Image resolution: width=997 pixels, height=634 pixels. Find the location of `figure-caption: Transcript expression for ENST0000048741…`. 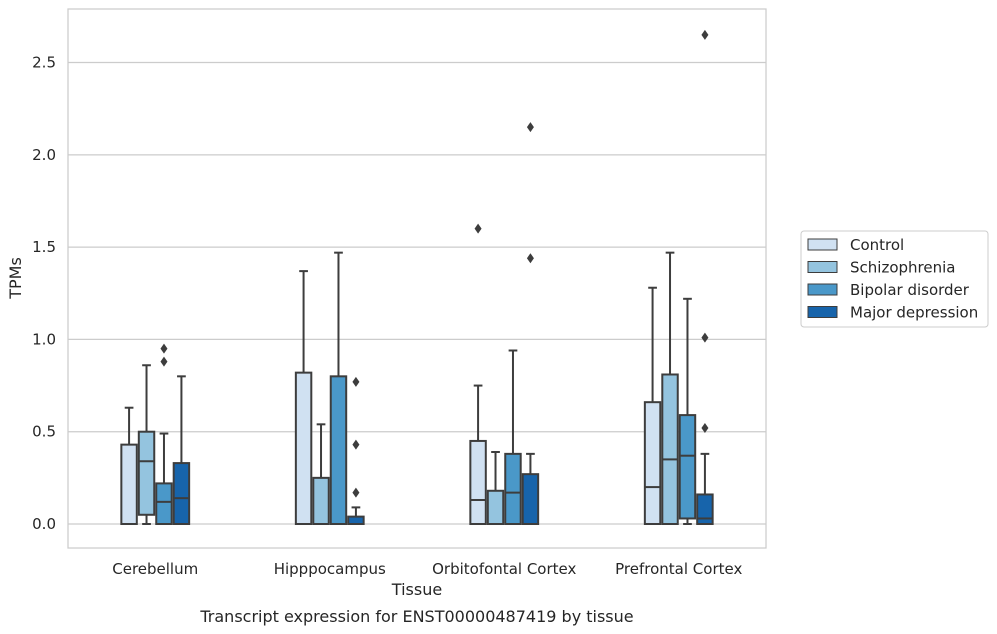

figure-caption: Transcript expression for ENST0000048741… is located at coordinates (416, 616).